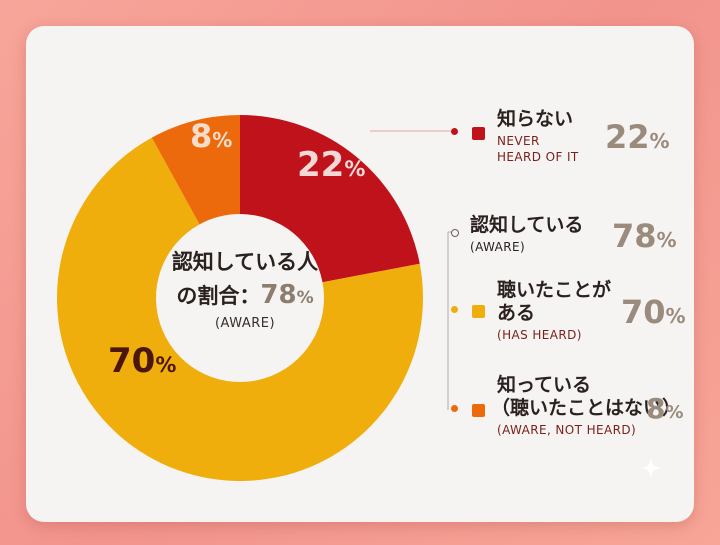  What do you see at coordinates (544, 385) in the screenshot?
I see `legend-notheard-title1: 知っている` at bounding box center [544, 385].